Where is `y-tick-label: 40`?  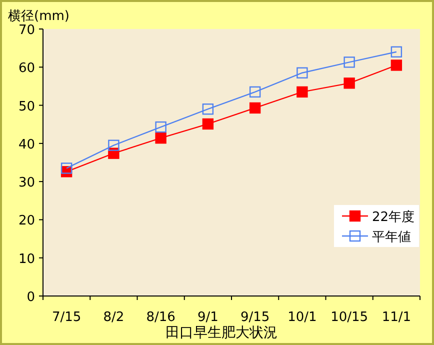
y-tick-label: 40 is located at coordinates (26, 144).